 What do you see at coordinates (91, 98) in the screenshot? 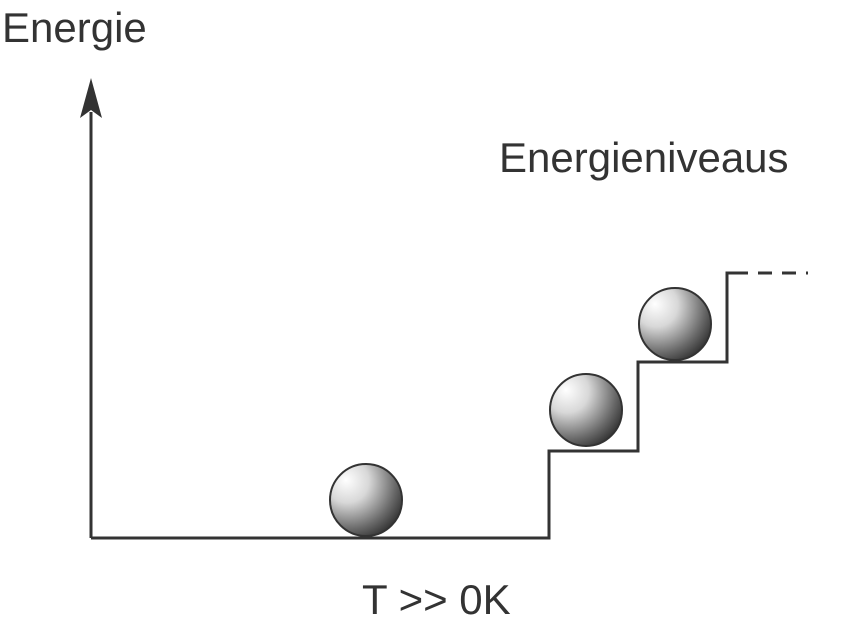
I see `energy-axis-arrow-icon` at bounding box center [91, 98].